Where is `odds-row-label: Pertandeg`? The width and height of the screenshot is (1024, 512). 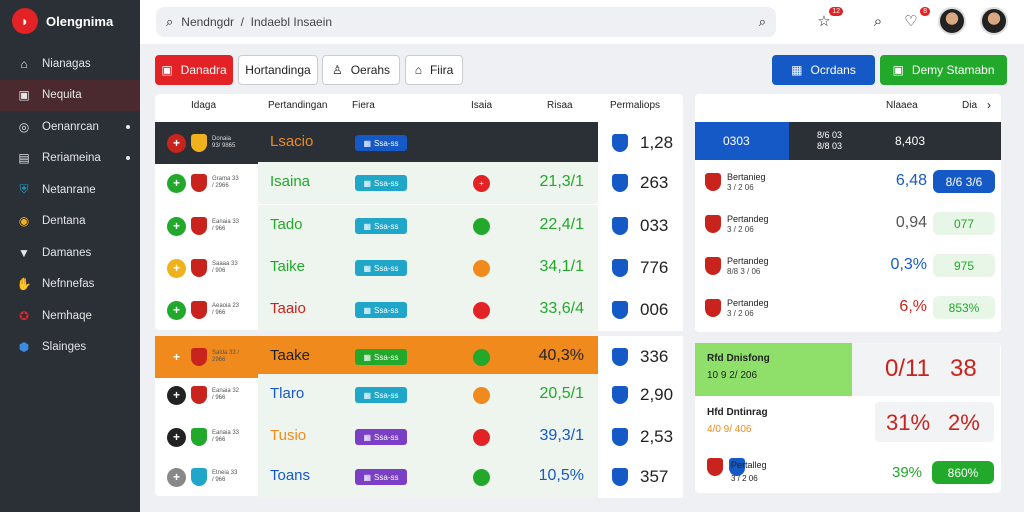 odds-row-label: Pertandeg is located at coordinates (748, 303).